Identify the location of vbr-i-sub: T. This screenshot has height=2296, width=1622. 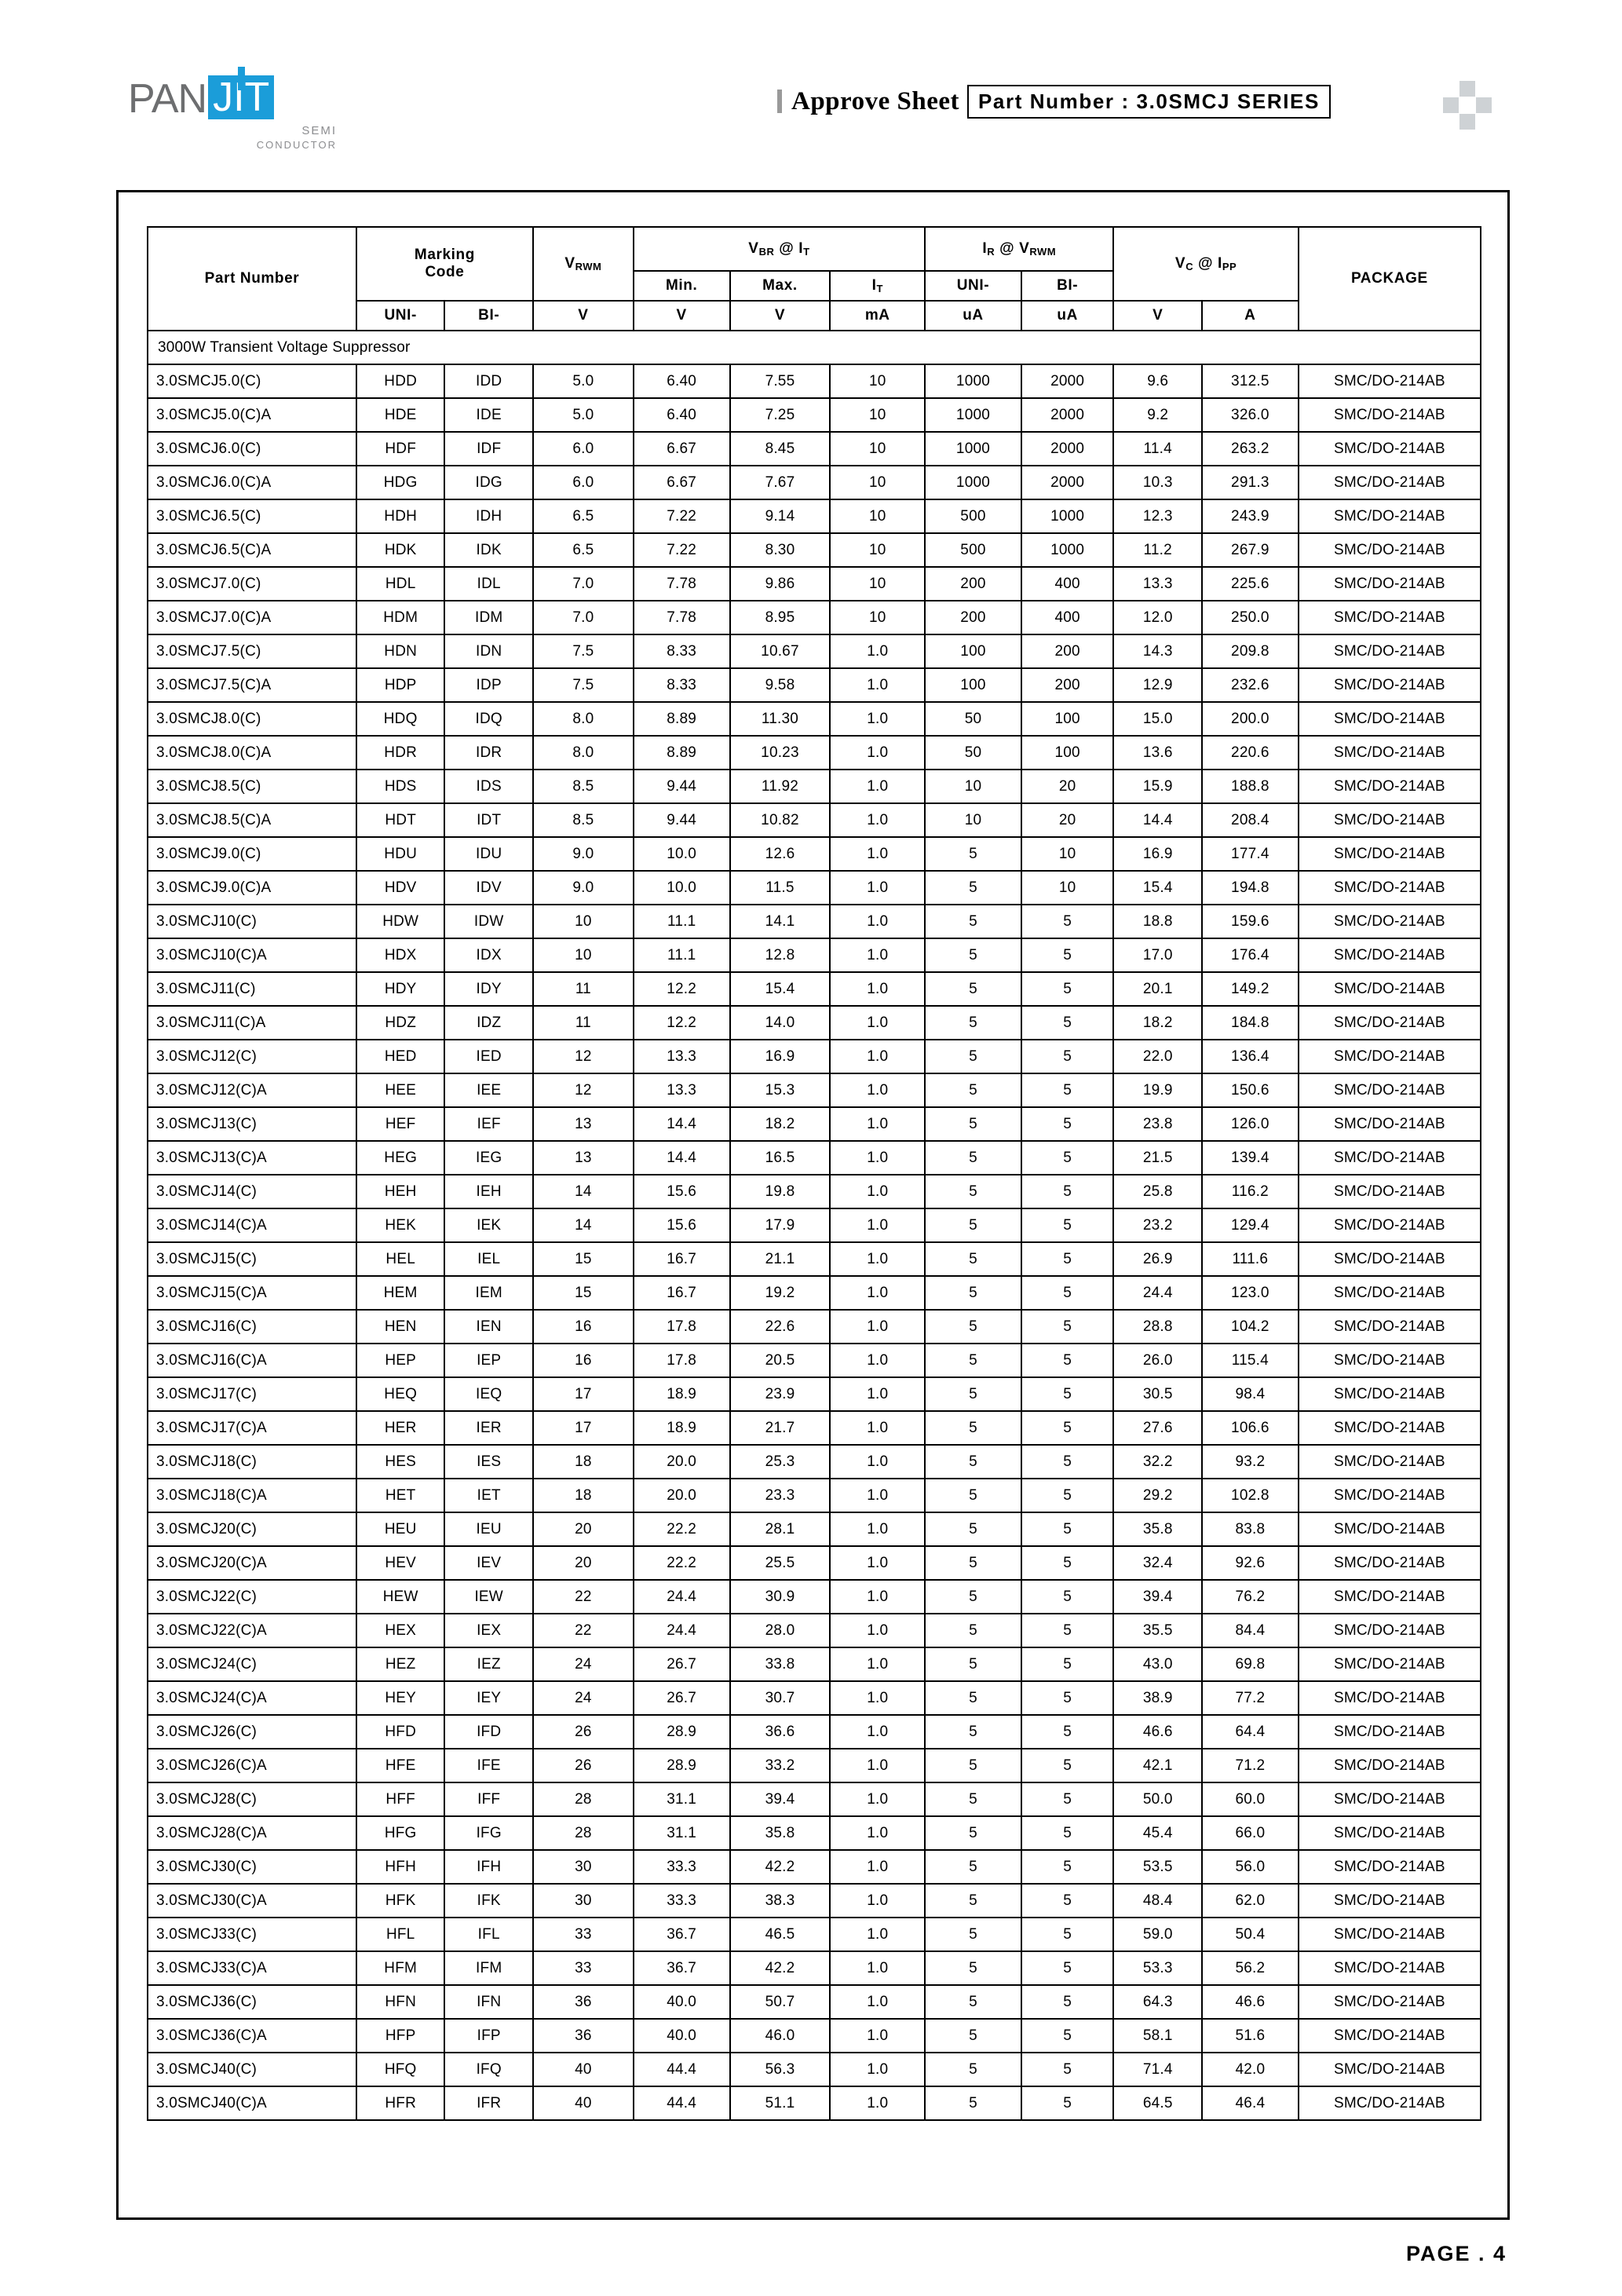
(807, 252).